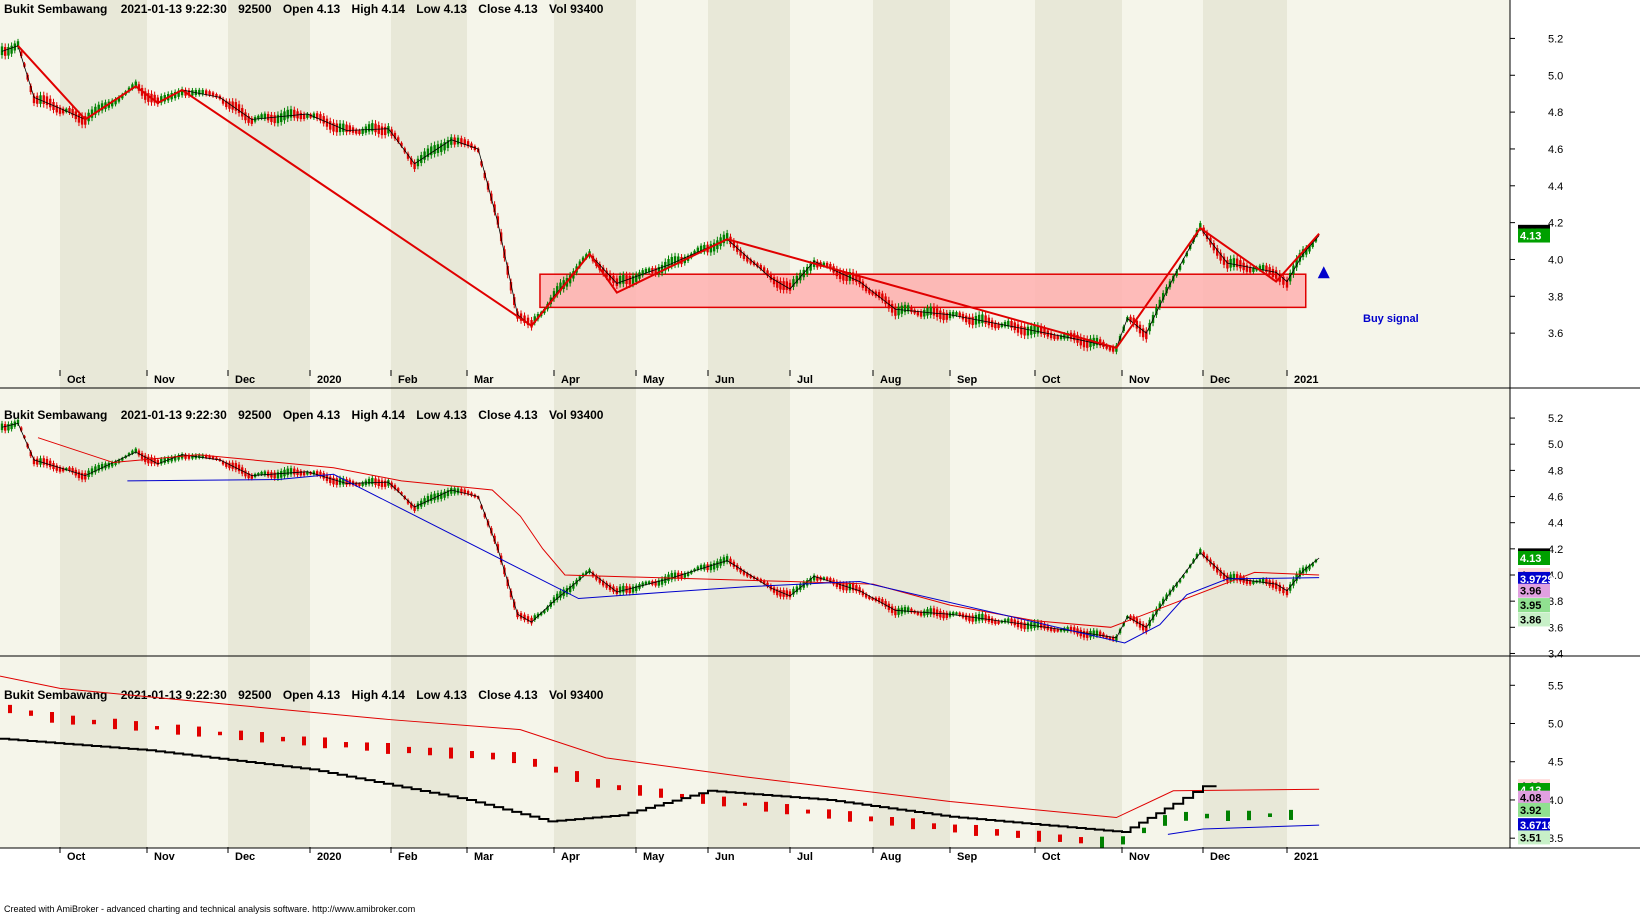 This screenshot has width=1640, height=916. Describe the element at coordinates (1391, 319) in the screenshot. I see `buy-signal-label: Buy signal` at that location.